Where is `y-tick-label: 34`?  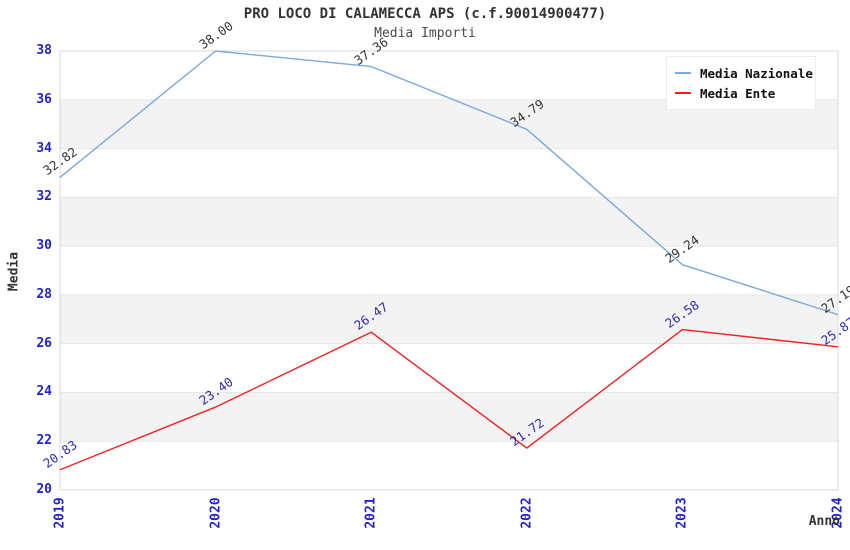
y-tick-label: 34 is located at coordinates (44, 148).